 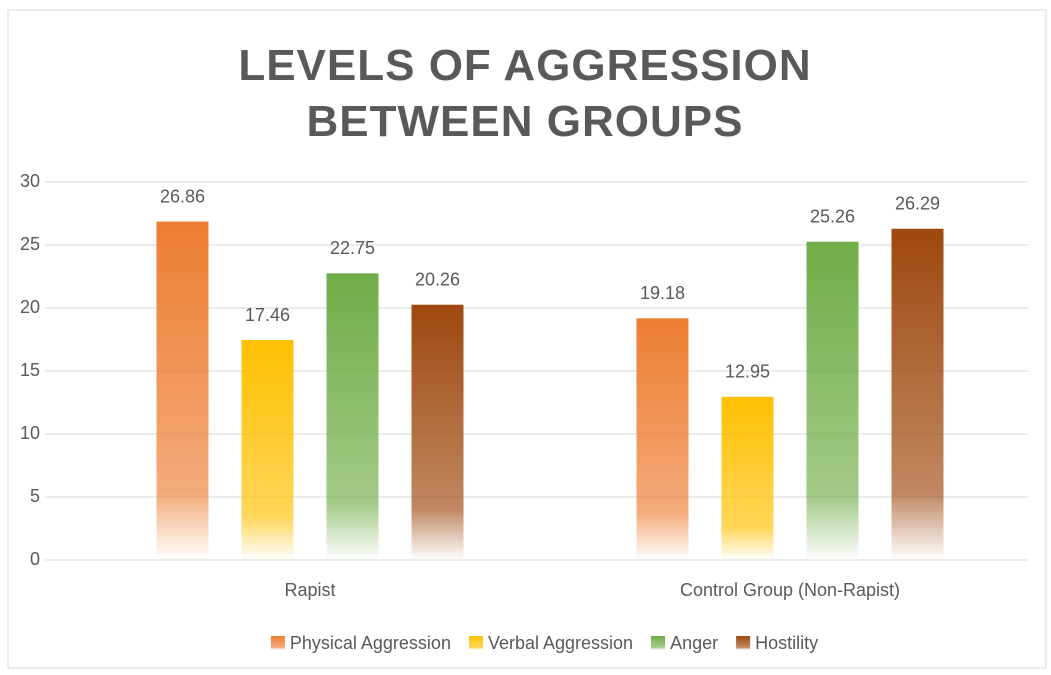 I want to click on data-label: 25.26, so click(x=832, y=216).